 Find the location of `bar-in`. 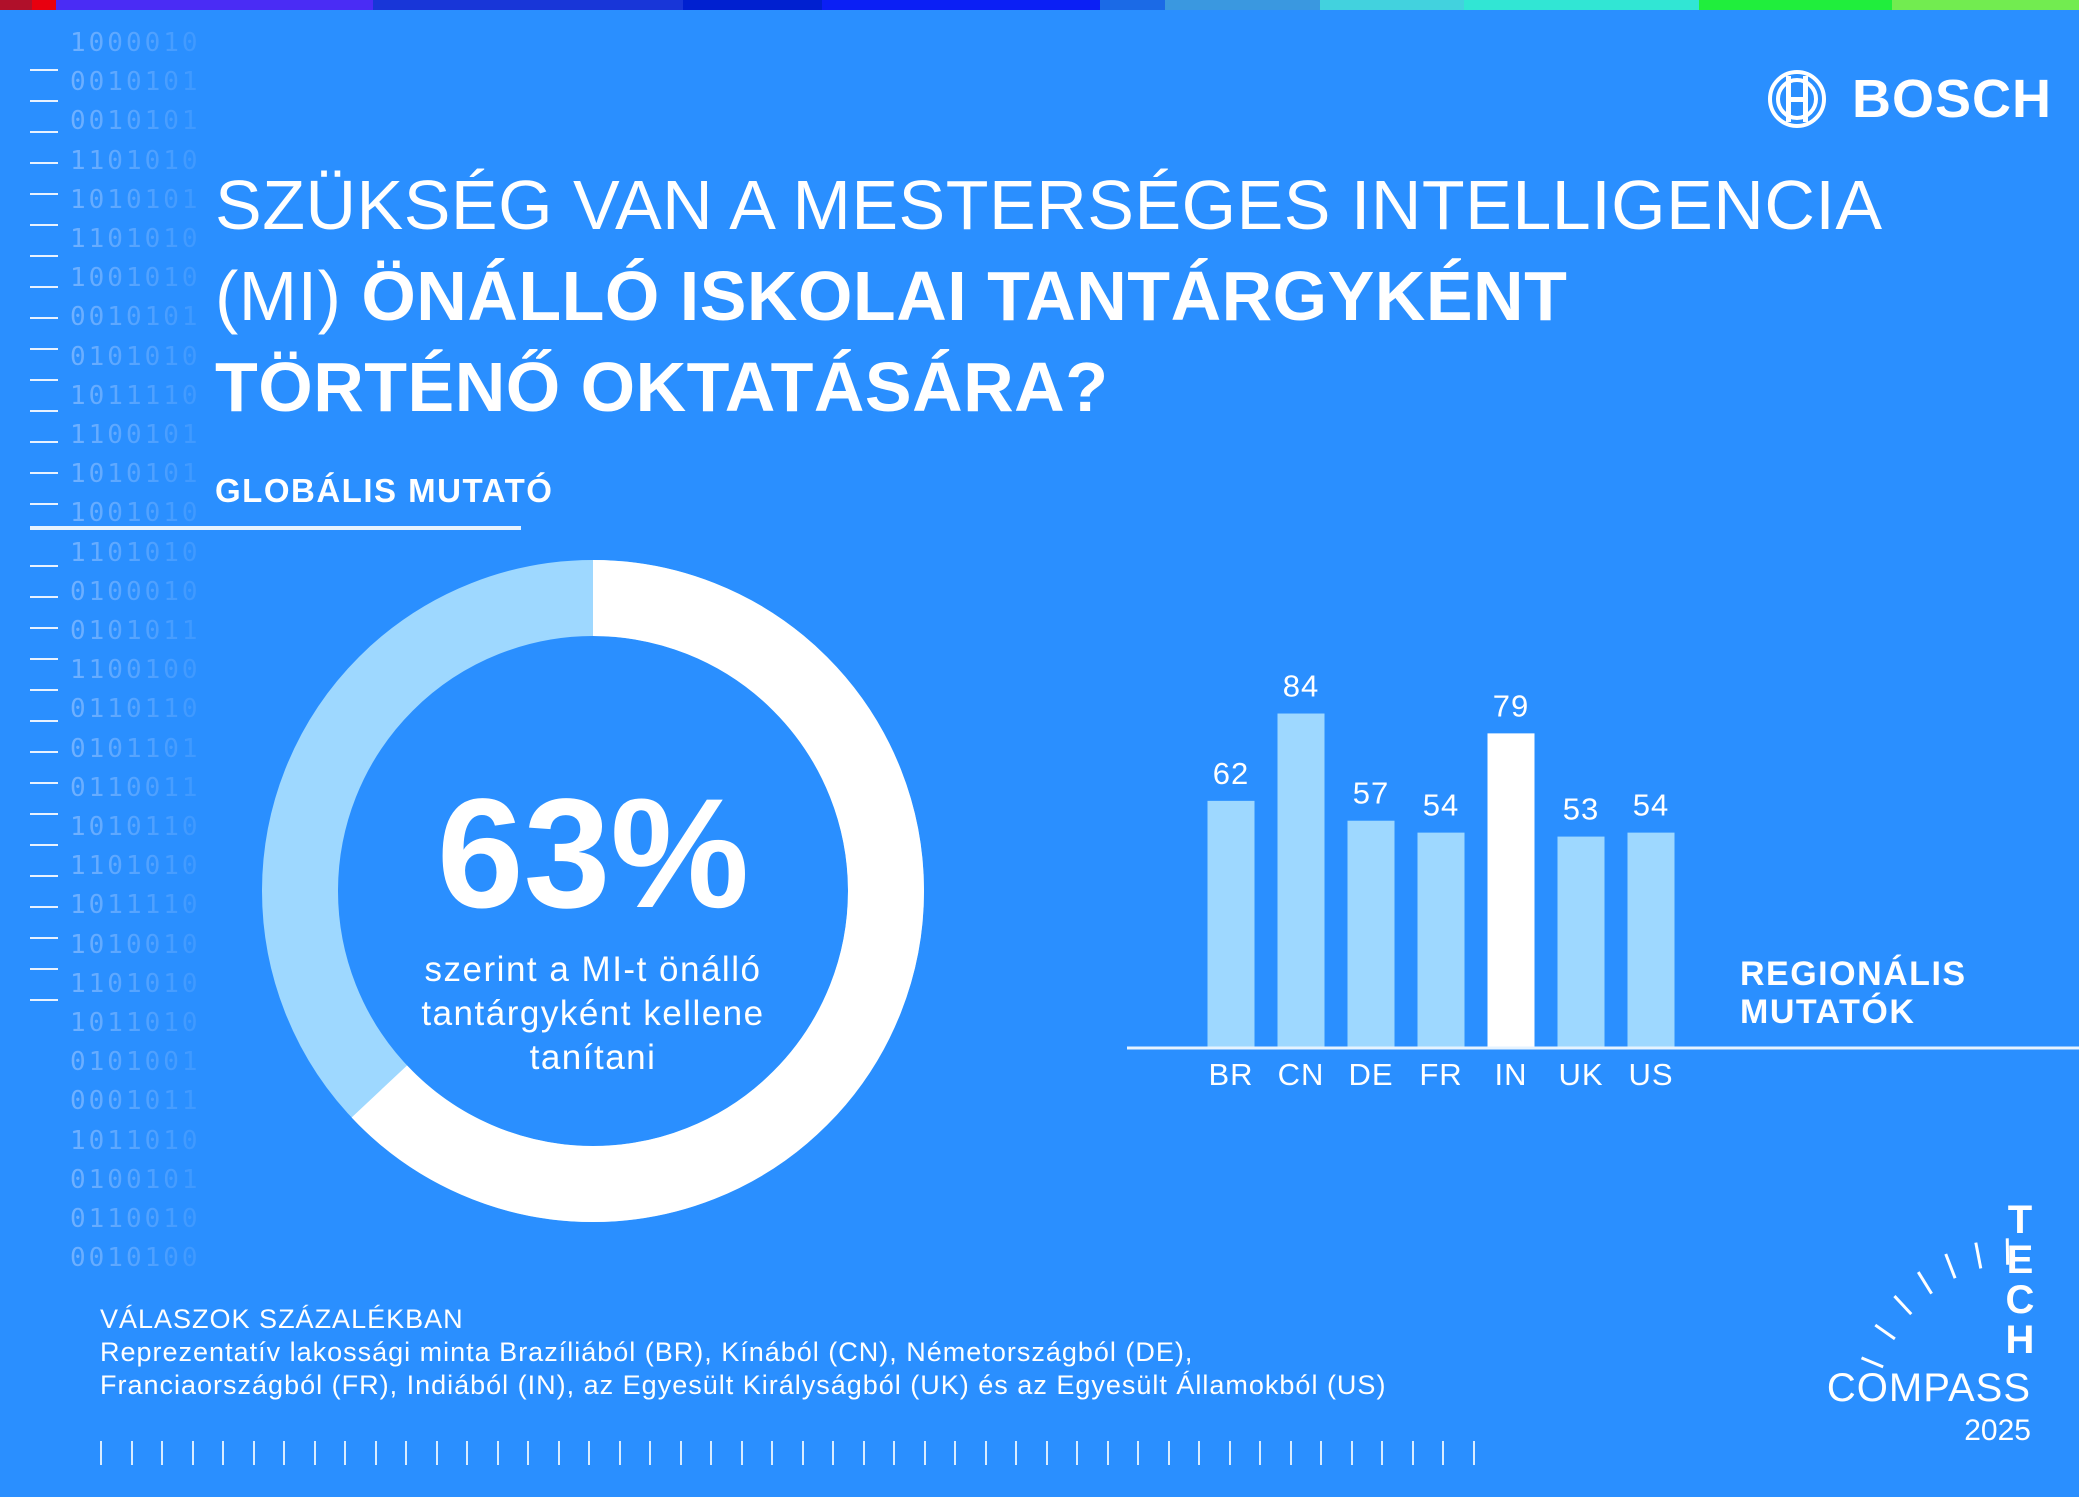

bar-in is located at coordinates (1511, 890).